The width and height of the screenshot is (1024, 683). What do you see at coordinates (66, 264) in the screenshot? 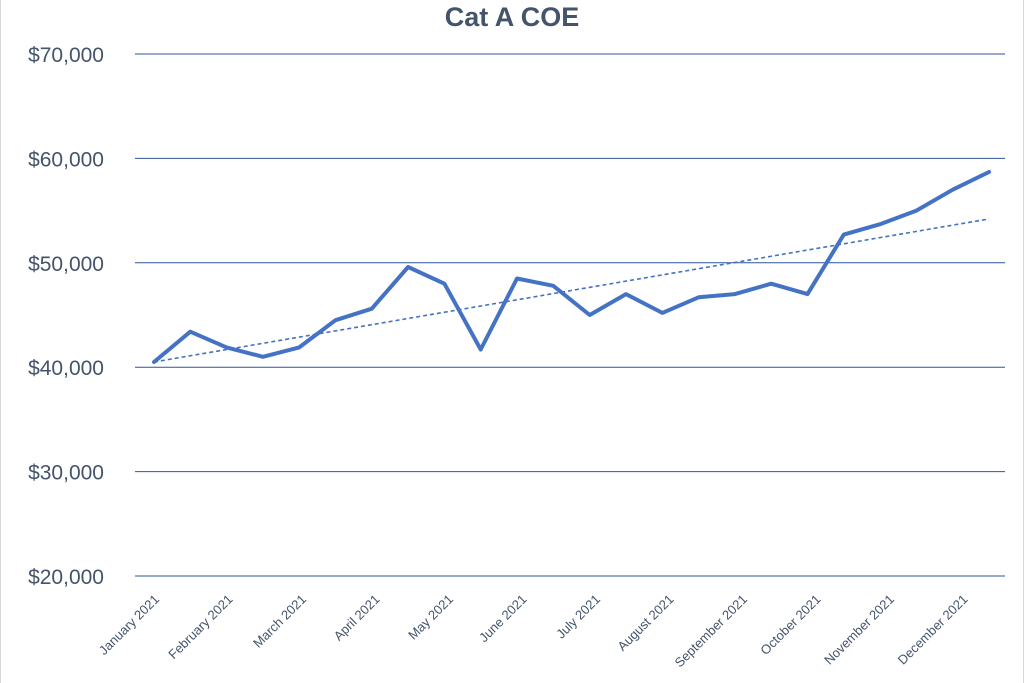
I see `y-tick-label: $50,000` at bounding box center [66, 264].